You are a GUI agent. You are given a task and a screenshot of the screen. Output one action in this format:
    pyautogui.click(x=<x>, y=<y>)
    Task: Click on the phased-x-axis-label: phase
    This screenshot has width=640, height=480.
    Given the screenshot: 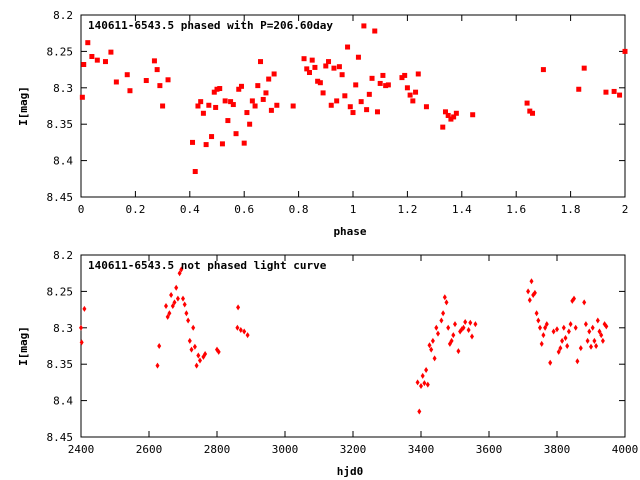 What is the action you would take?
    pyautogui.click(x=349, y=231)
    